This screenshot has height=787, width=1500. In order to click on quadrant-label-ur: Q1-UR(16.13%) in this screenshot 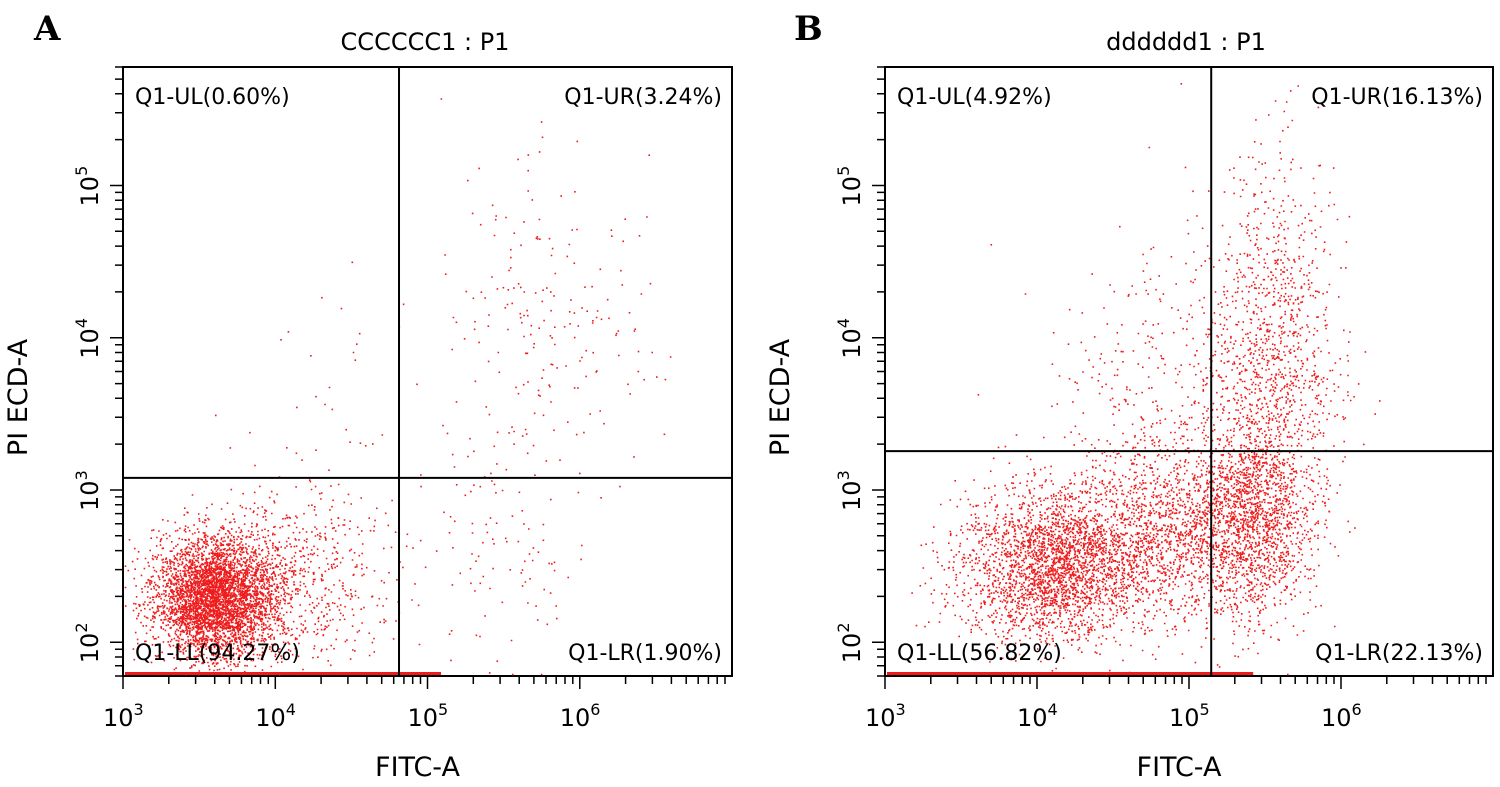, I will do `click(1397, 97)`.